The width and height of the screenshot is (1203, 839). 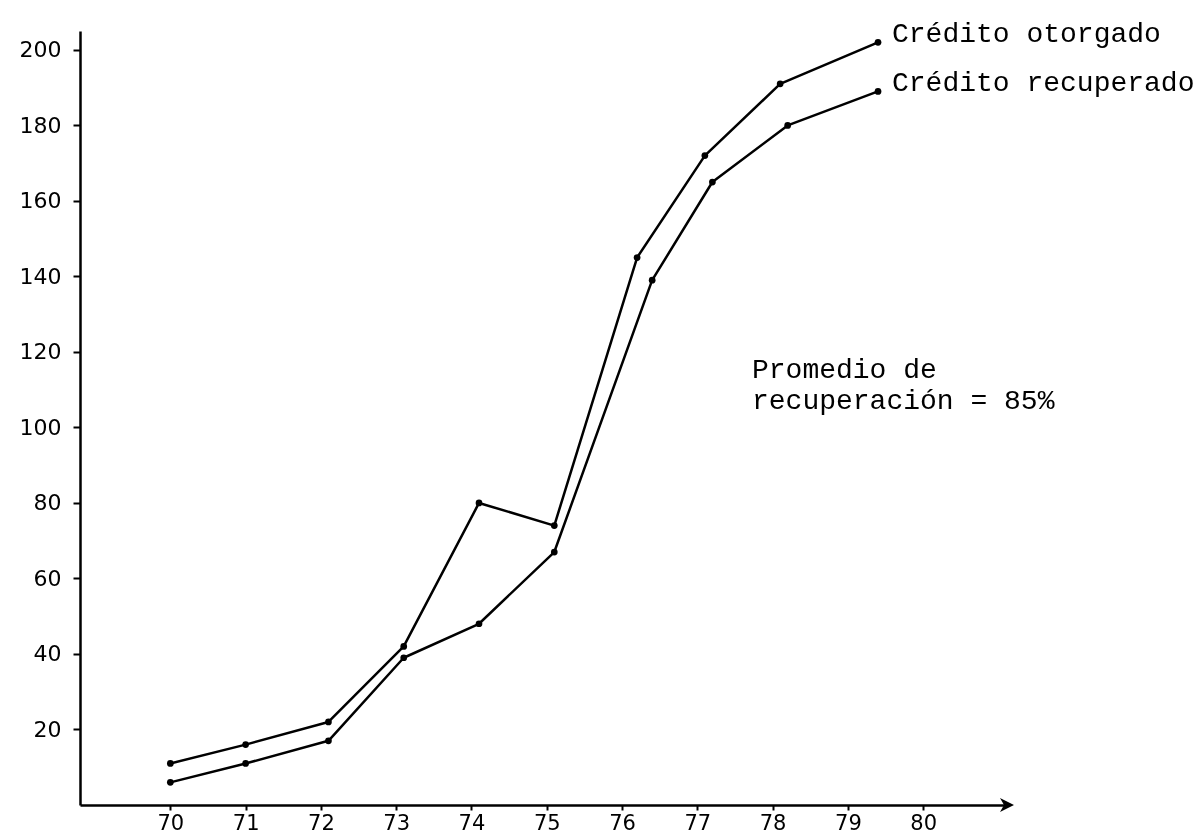 I want to click on y-tick-label: 120, so click(x=40, y=352).